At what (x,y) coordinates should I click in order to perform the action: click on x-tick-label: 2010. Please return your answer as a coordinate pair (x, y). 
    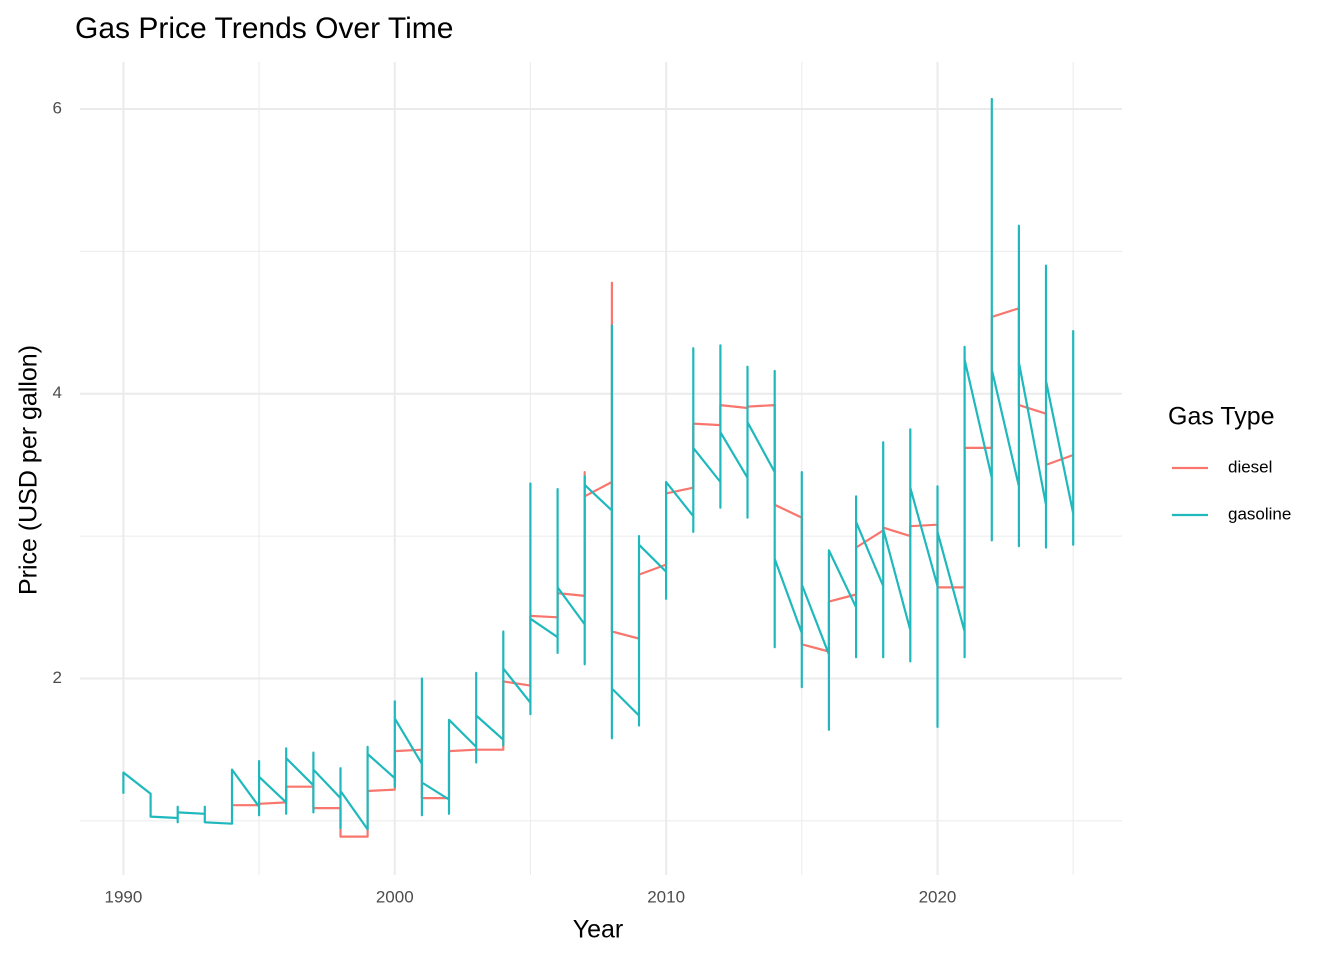
    Looking at the image, I should click on (666, 896).